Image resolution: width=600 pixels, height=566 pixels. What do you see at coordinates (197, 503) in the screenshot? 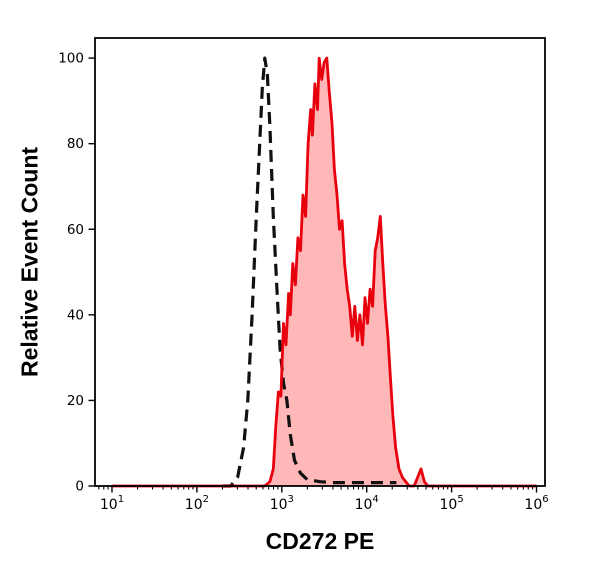
I see `x-tick-label: 10²` at bounding box center [197, 503].